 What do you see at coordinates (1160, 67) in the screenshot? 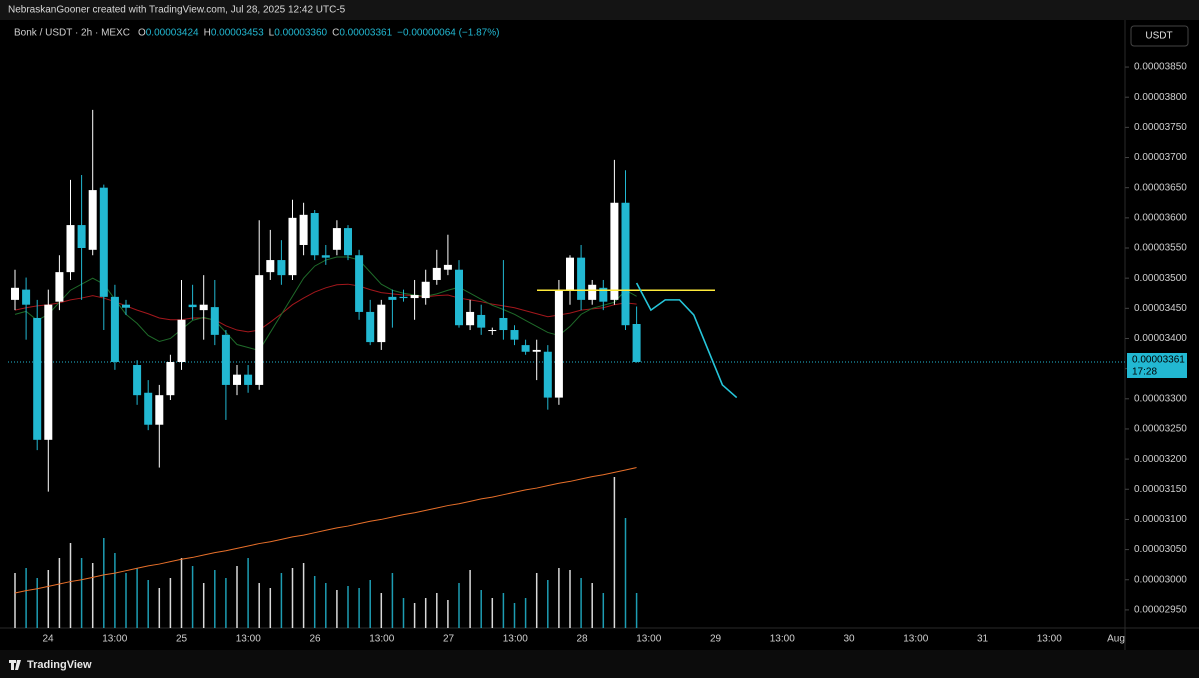
I see `y-tick-label: 0.00003850` at bounding box center [1160, 67].